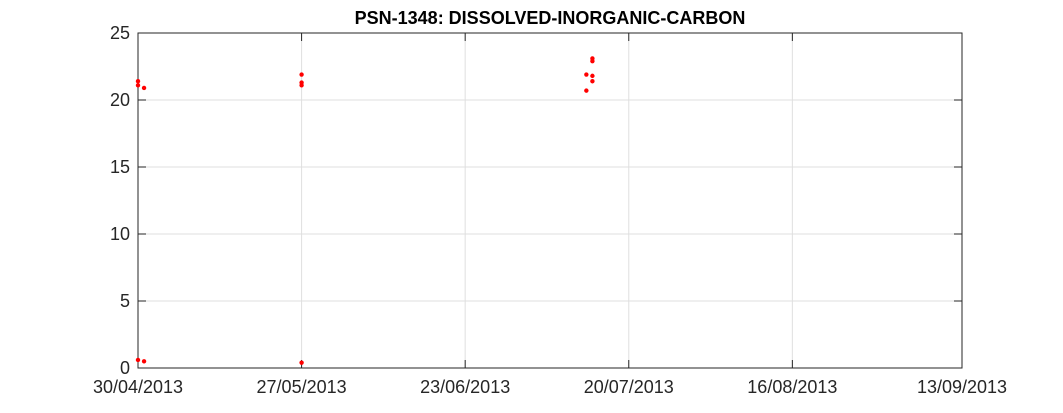  I want to click on chart-title: PSN-1348: DISSOLVED-INORGANIC-CARBON, so click(550, 18).